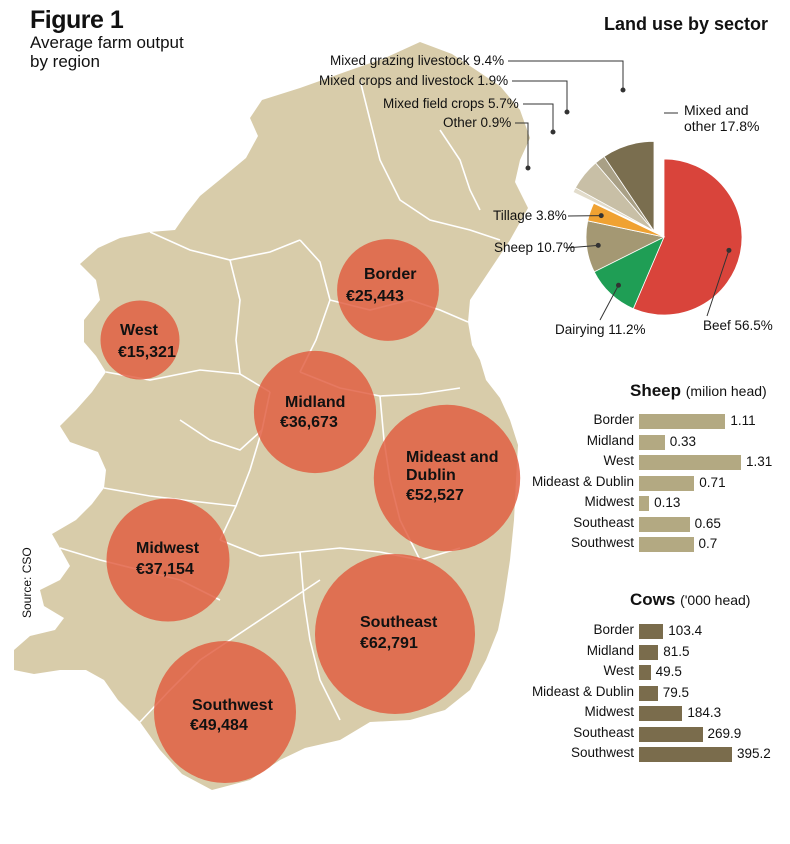  Describe the element at coordinates (535, 247) in the screenshot. I see `pie-label-sheep: Sheep 10.7%` at that location.